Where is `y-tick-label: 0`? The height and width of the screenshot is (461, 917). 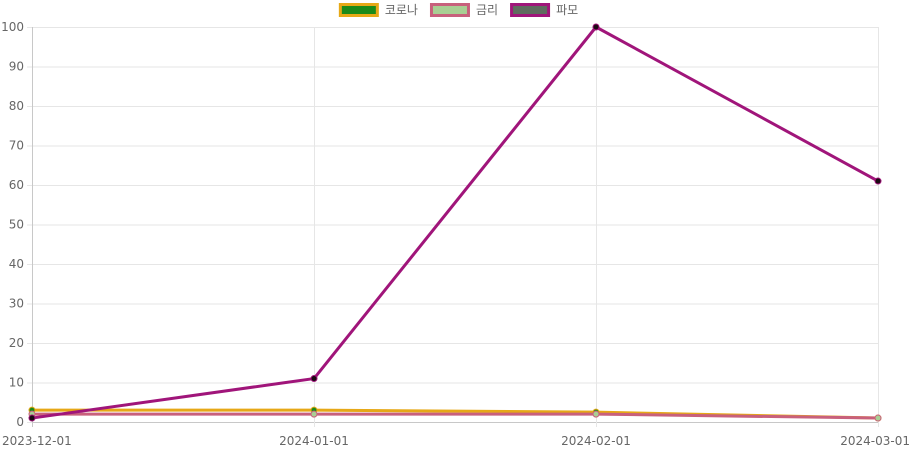
y-tick-label: 0 is located at coordinates (20, 422).